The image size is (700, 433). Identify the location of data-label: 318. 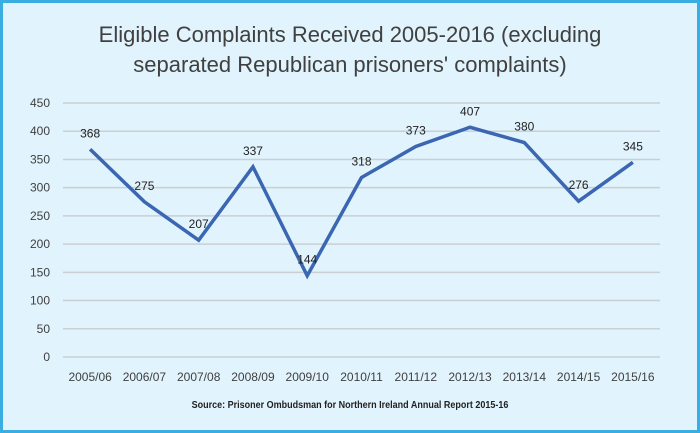
(361, 162).